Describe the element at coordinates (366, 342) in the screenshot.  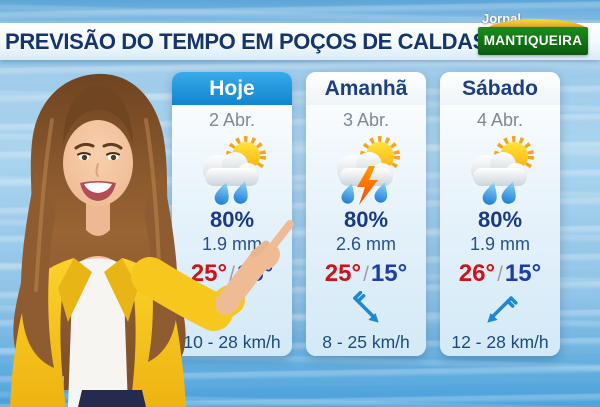
I see `wind-speed: 8 - 25 km/h` at that location.